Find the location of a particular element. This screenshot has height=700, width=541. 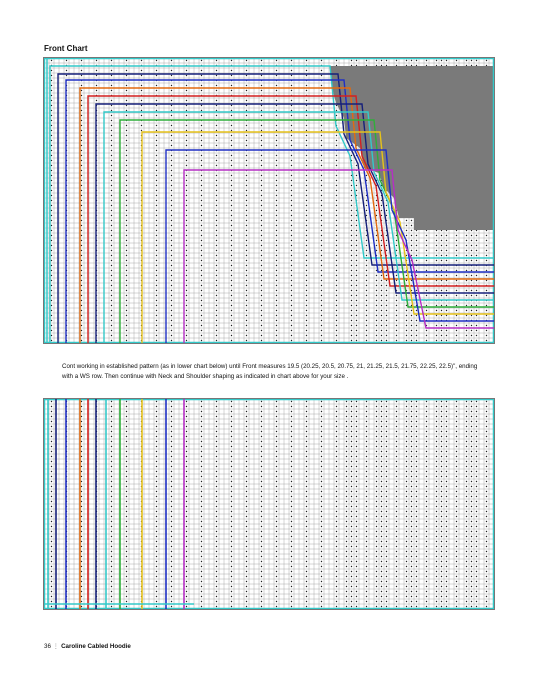

page-number: 36 is located at coordinates (47, 646).